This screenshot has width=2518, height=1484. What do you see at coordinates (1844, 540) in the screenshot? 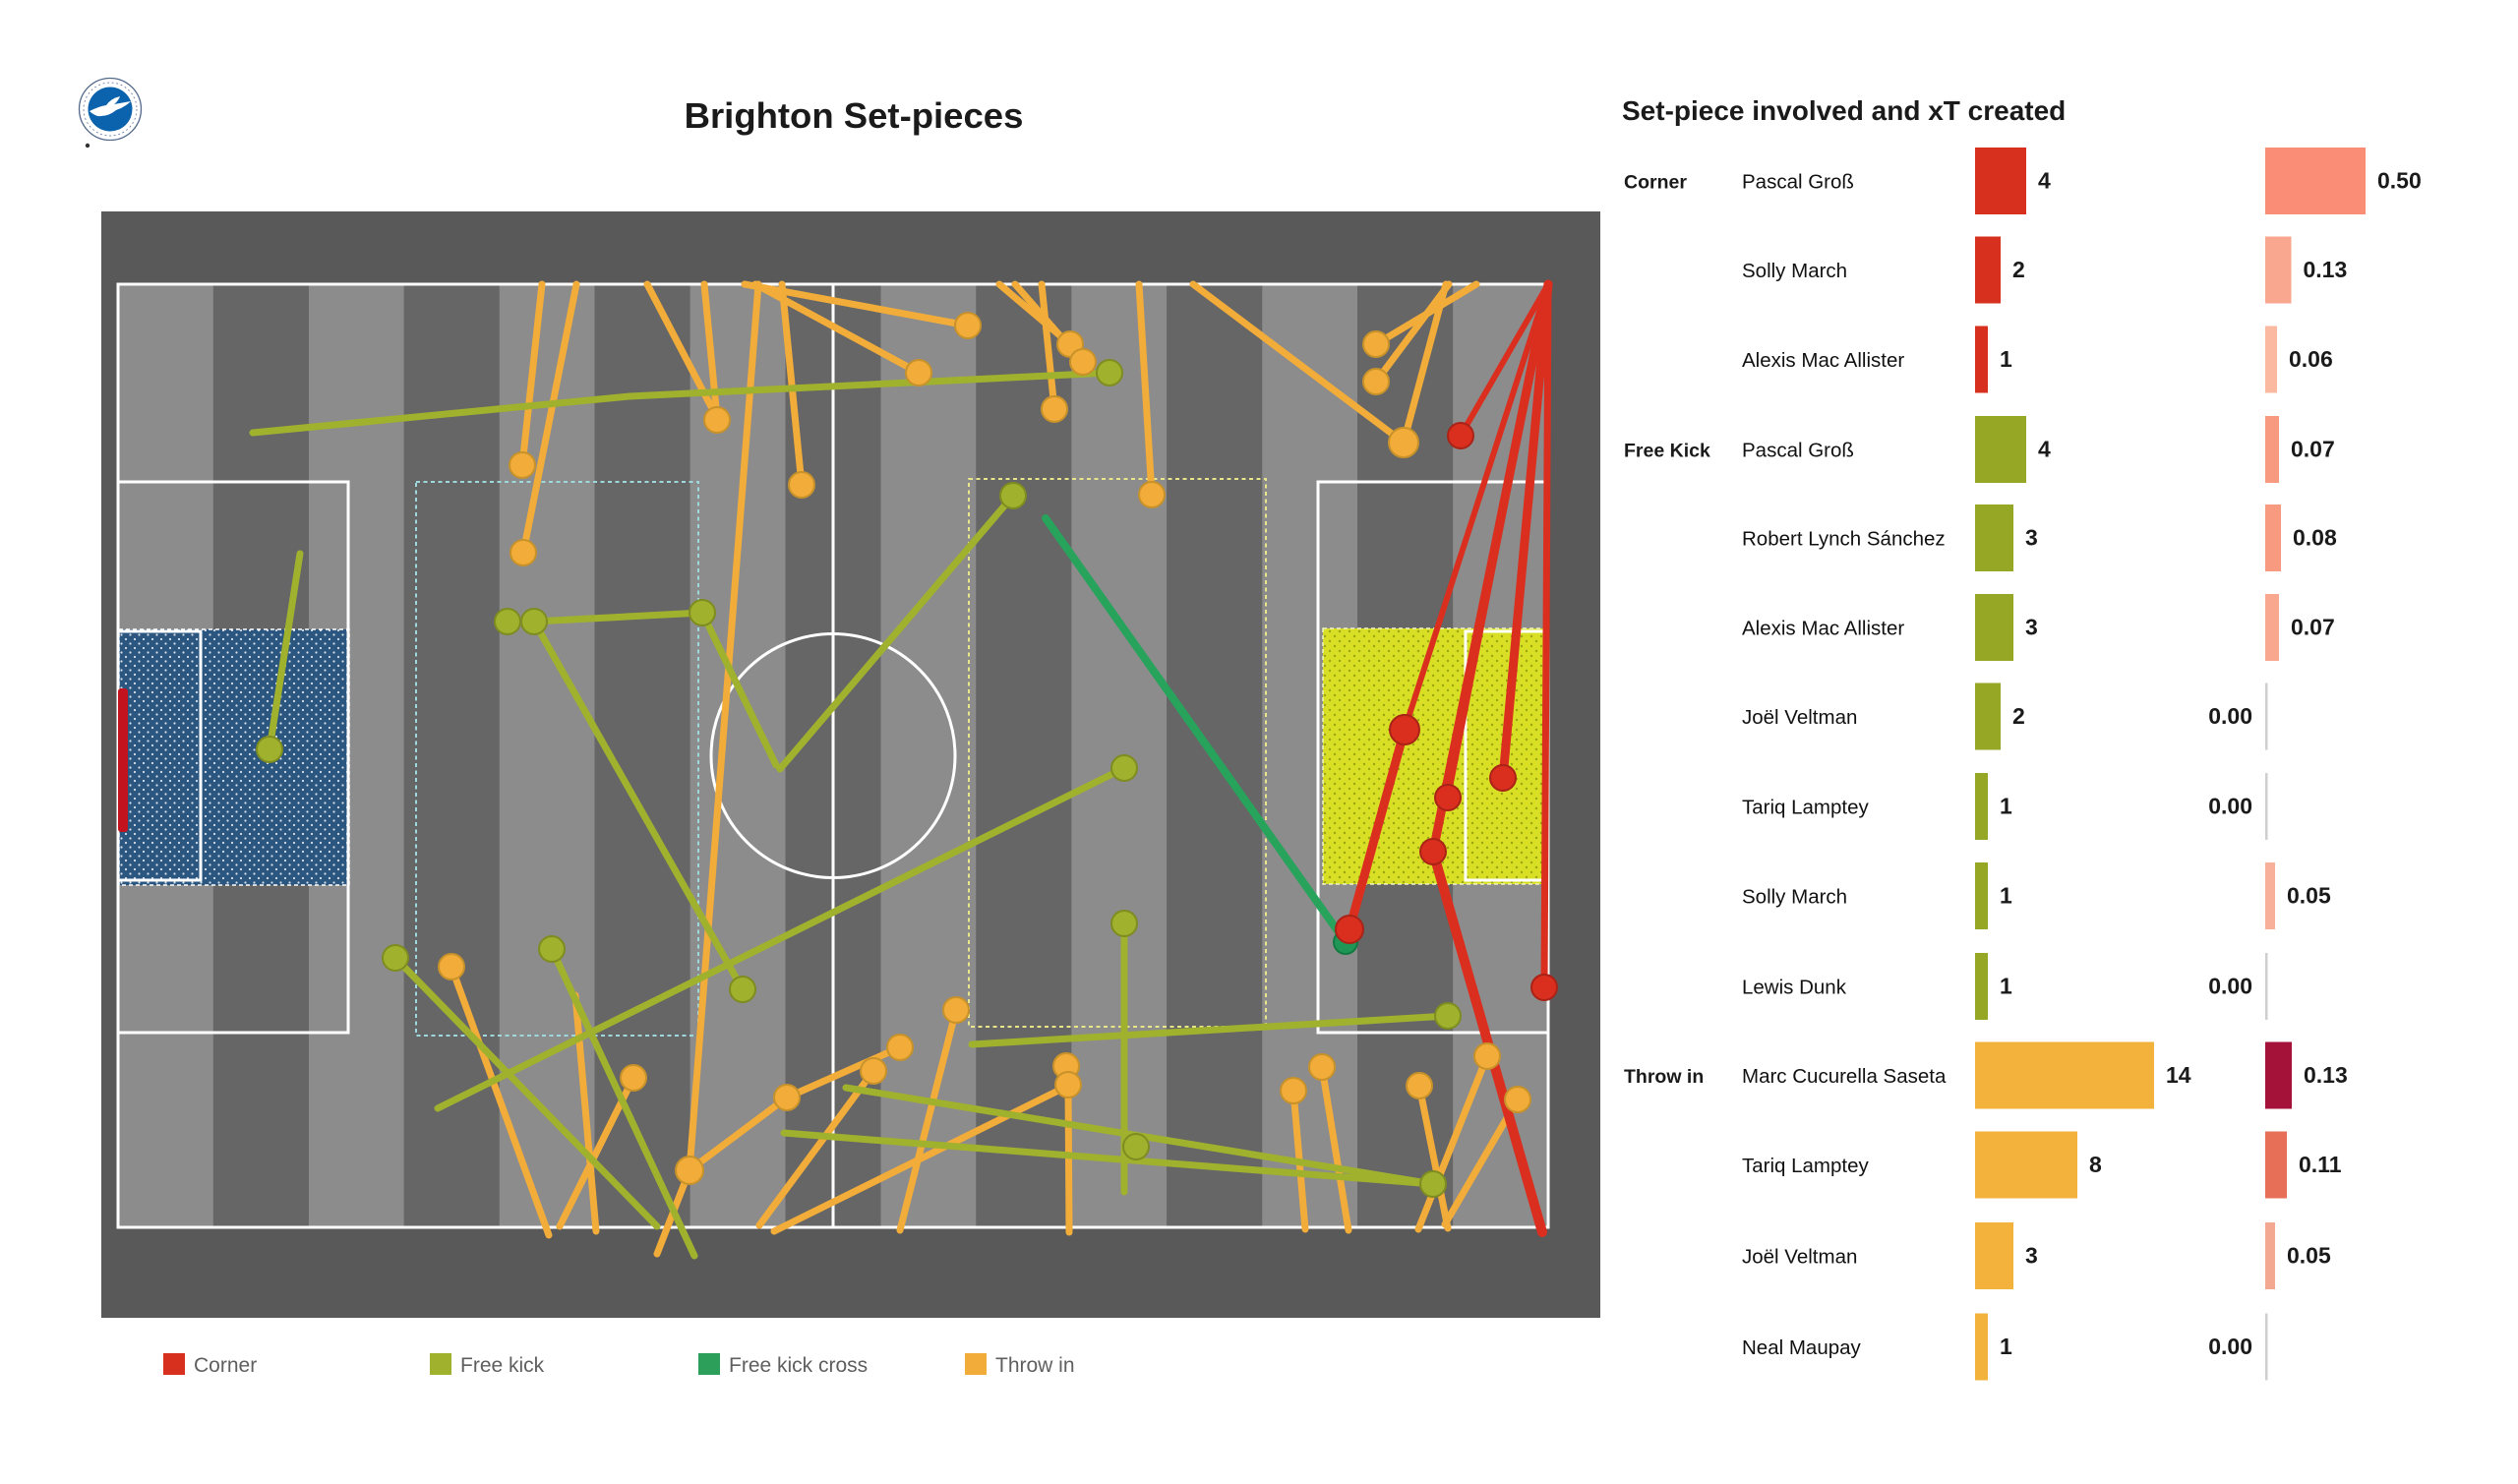
I see `svg-text: Robert Lynch Sánchez` at bounding box center [1844, 540].